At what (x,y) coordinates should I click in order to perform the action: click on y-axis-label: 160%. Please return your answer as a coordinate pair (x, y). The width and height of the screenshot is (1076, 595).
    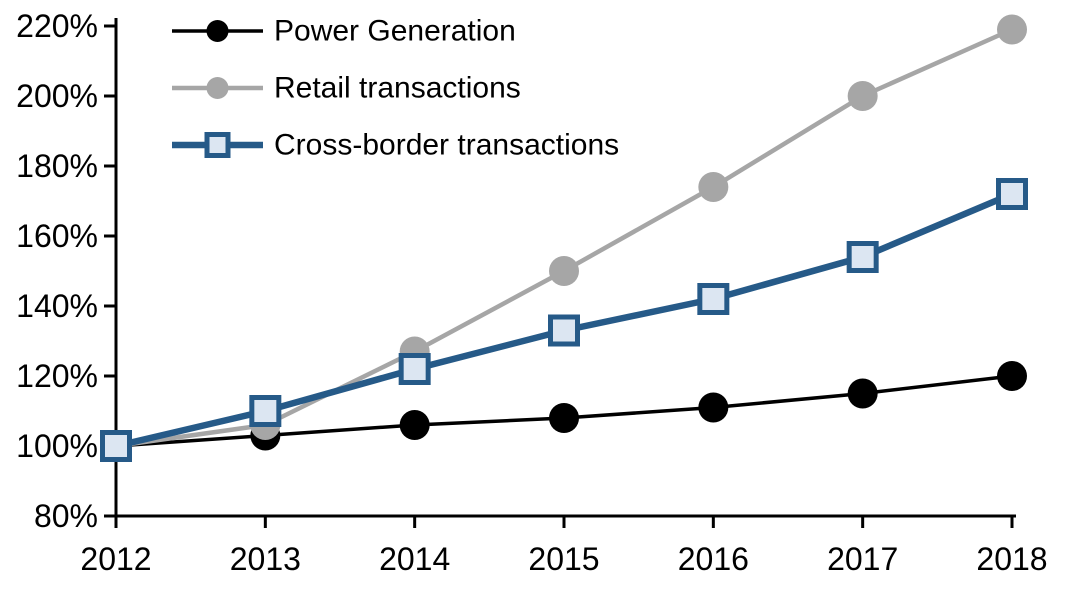
    Looking at the image, I should click on (57, 236).